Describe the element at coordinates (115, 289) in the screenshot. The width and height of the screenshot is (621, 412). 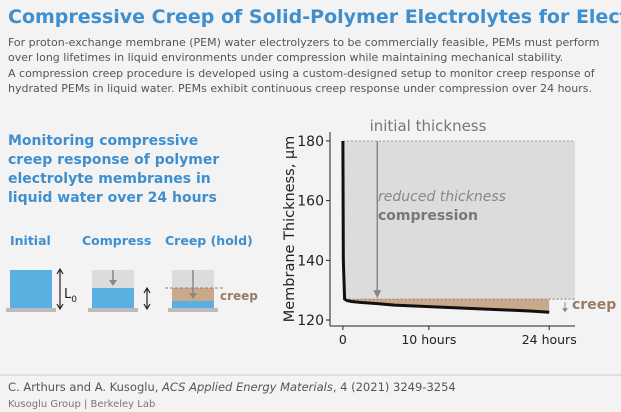
I see `diagram` at that location.